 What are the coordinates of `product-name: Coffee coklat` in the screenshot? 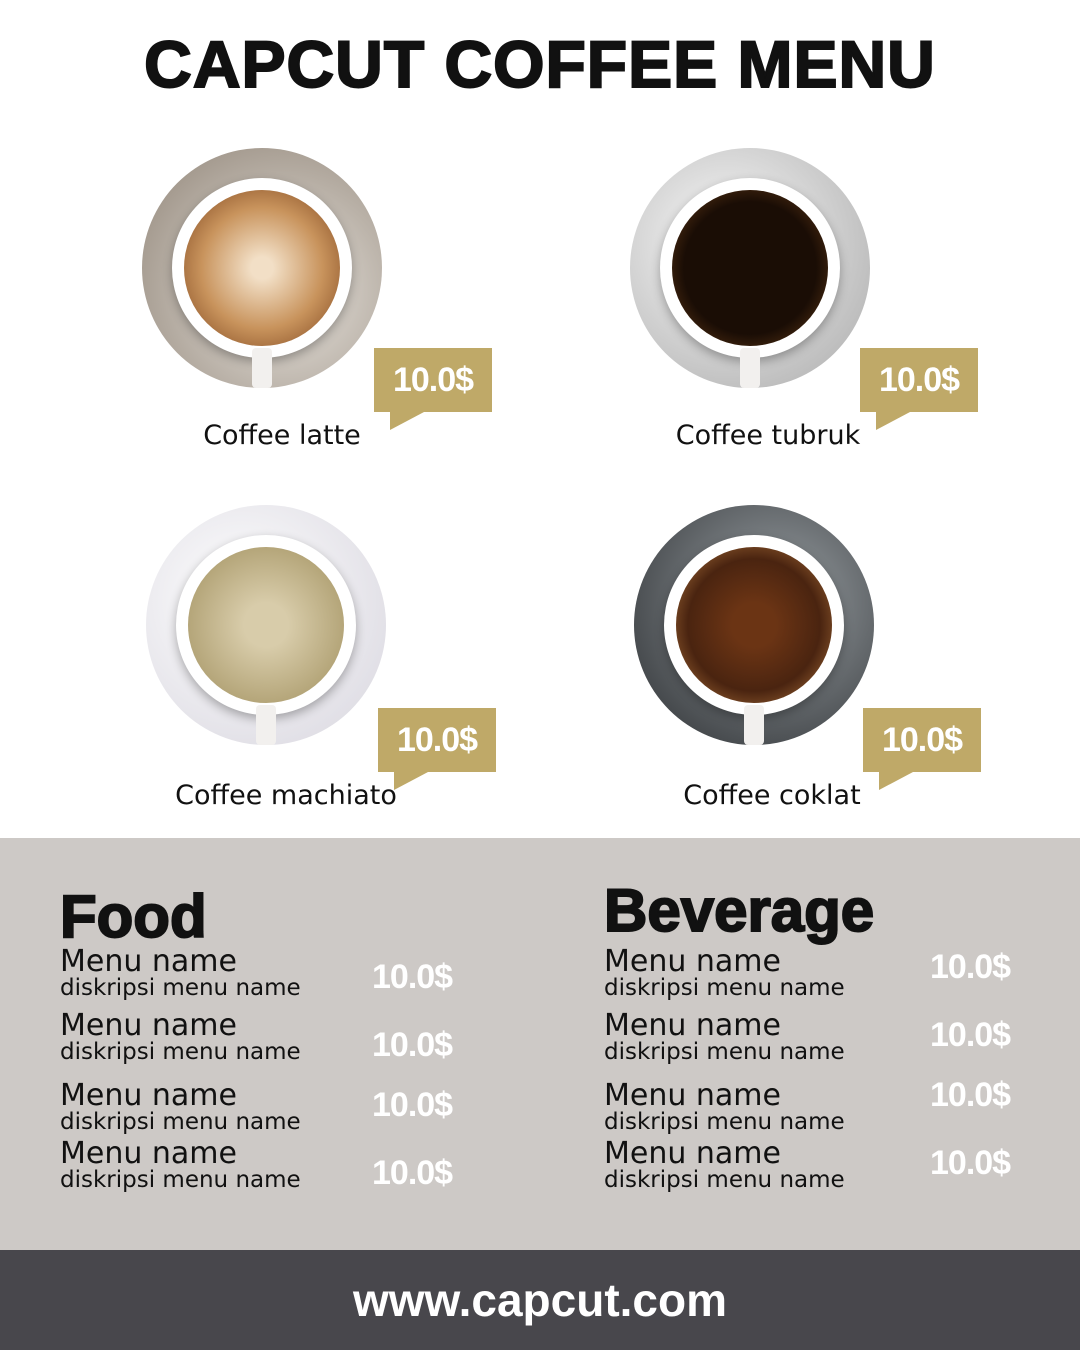 It's located at (772, 795).